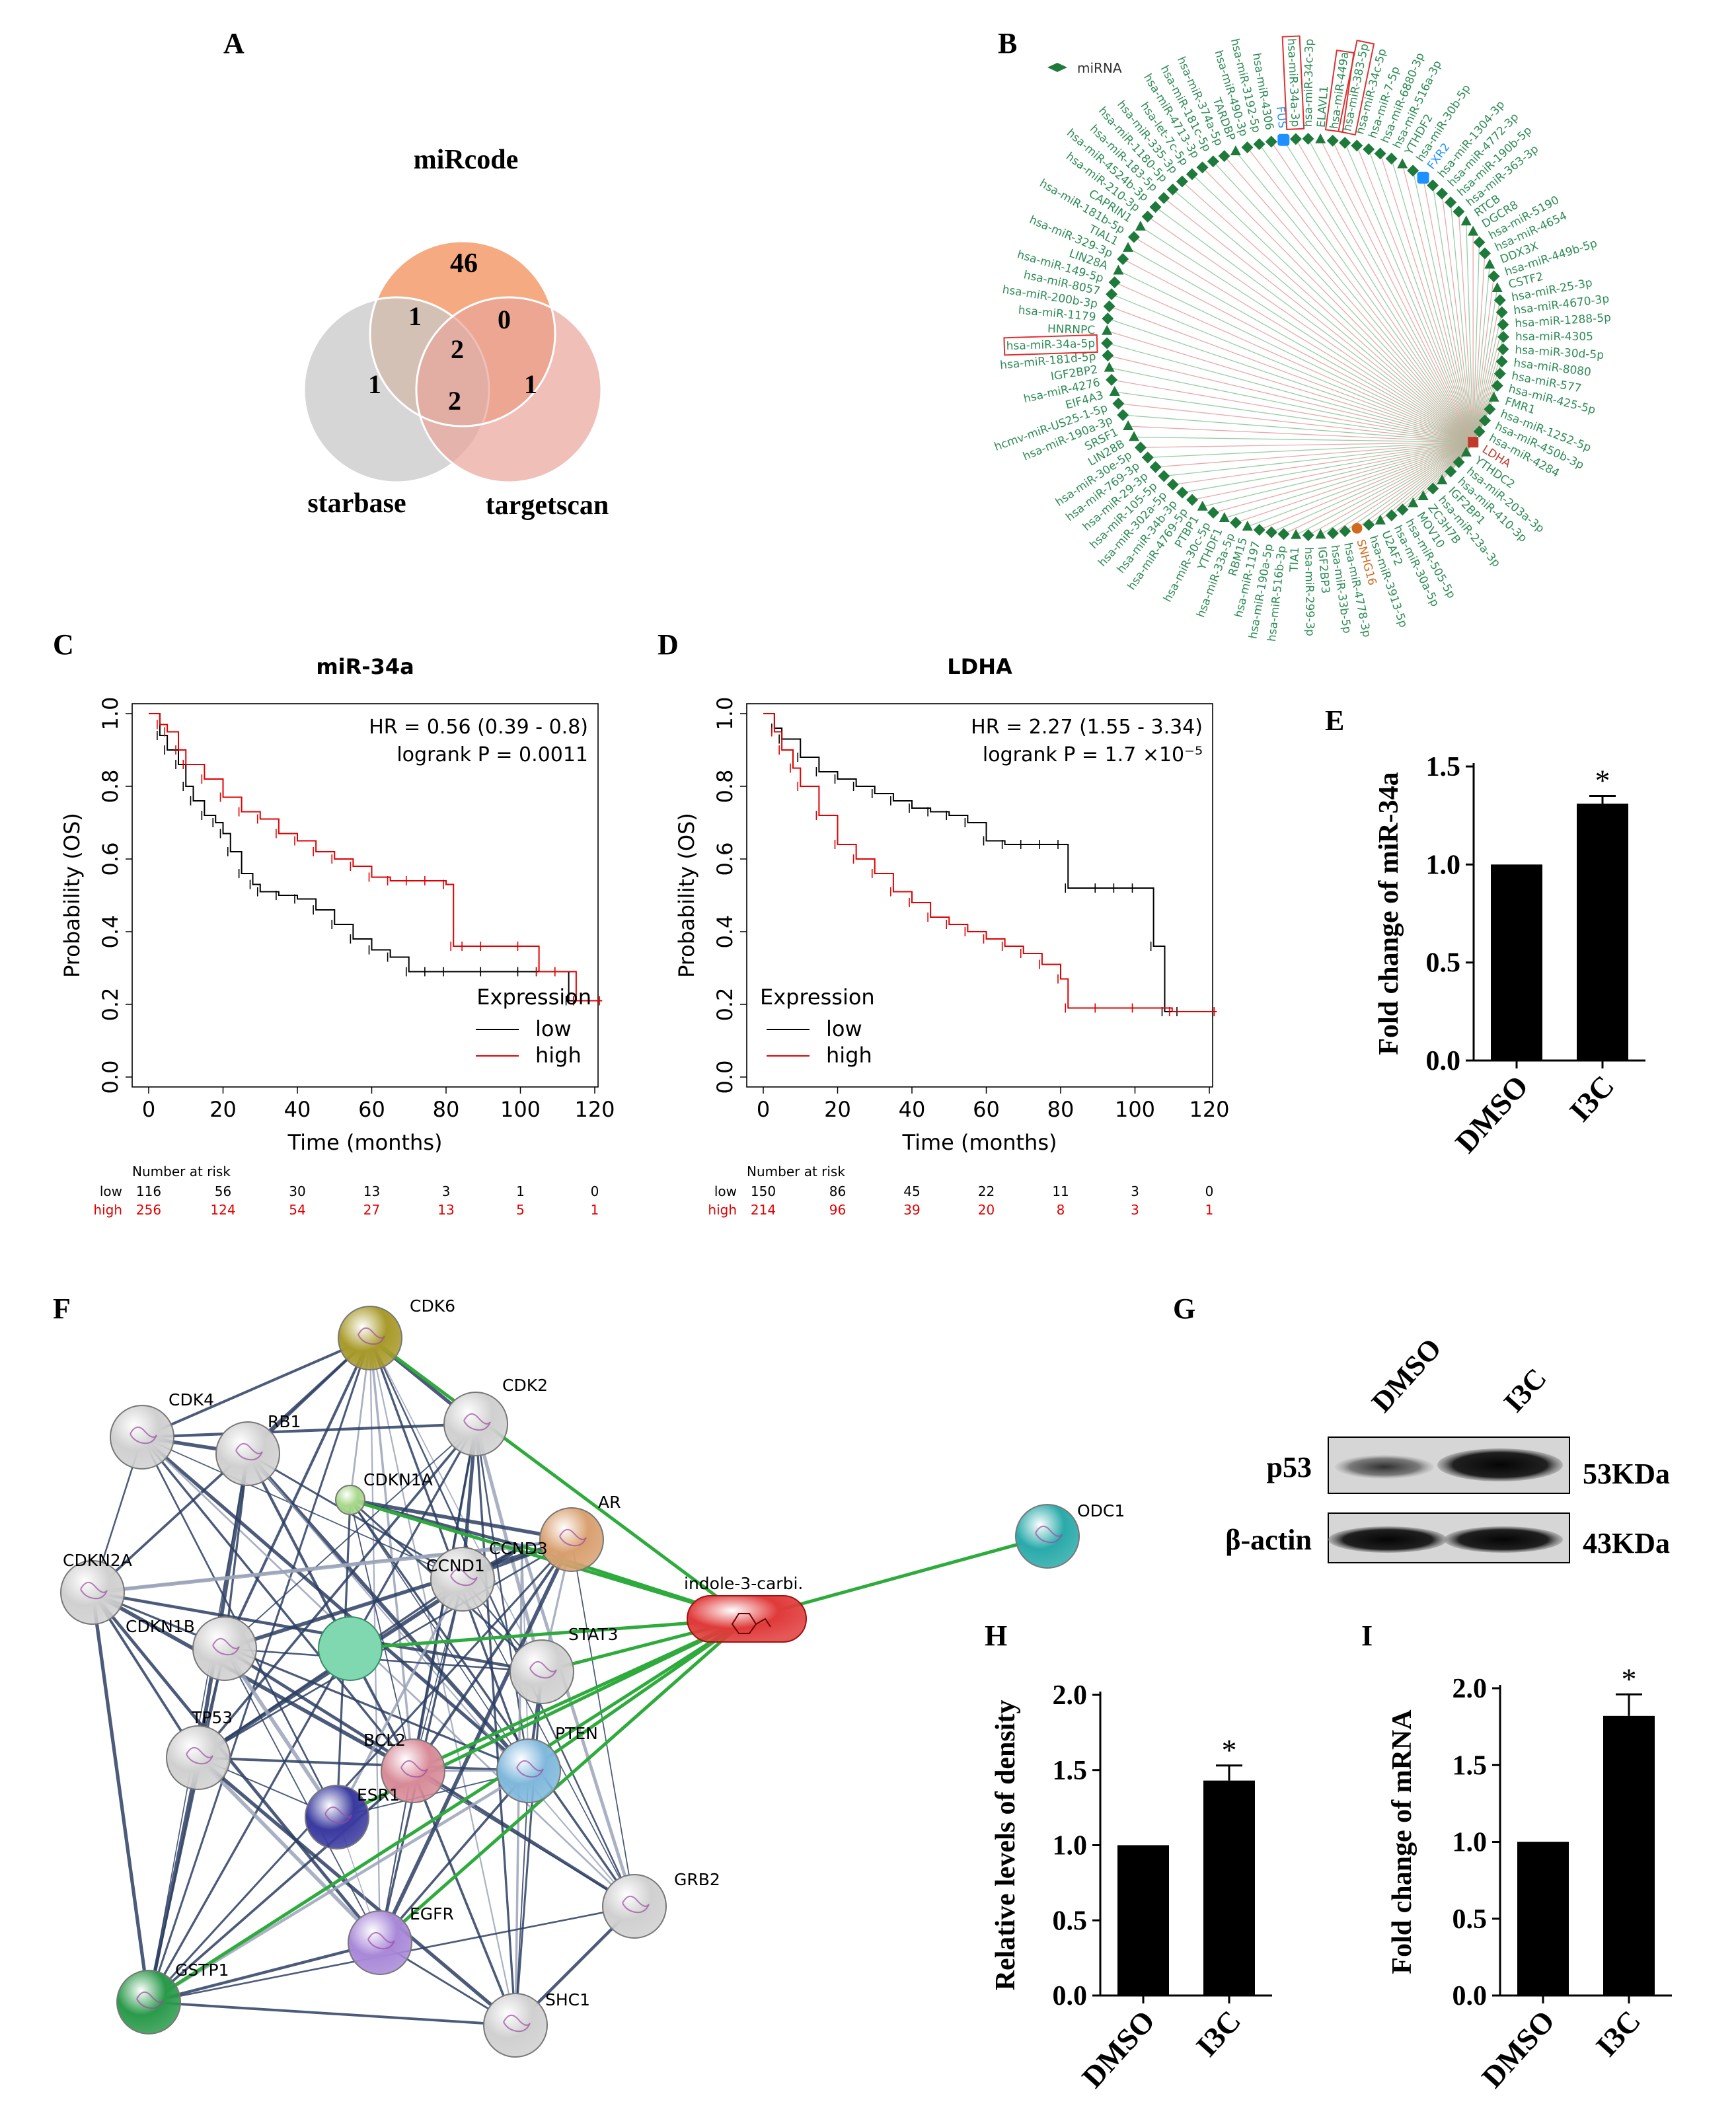 The image size is (1736, 2127). I want to click on blot-size-actin: 43KDa, so click(1626, 1543).